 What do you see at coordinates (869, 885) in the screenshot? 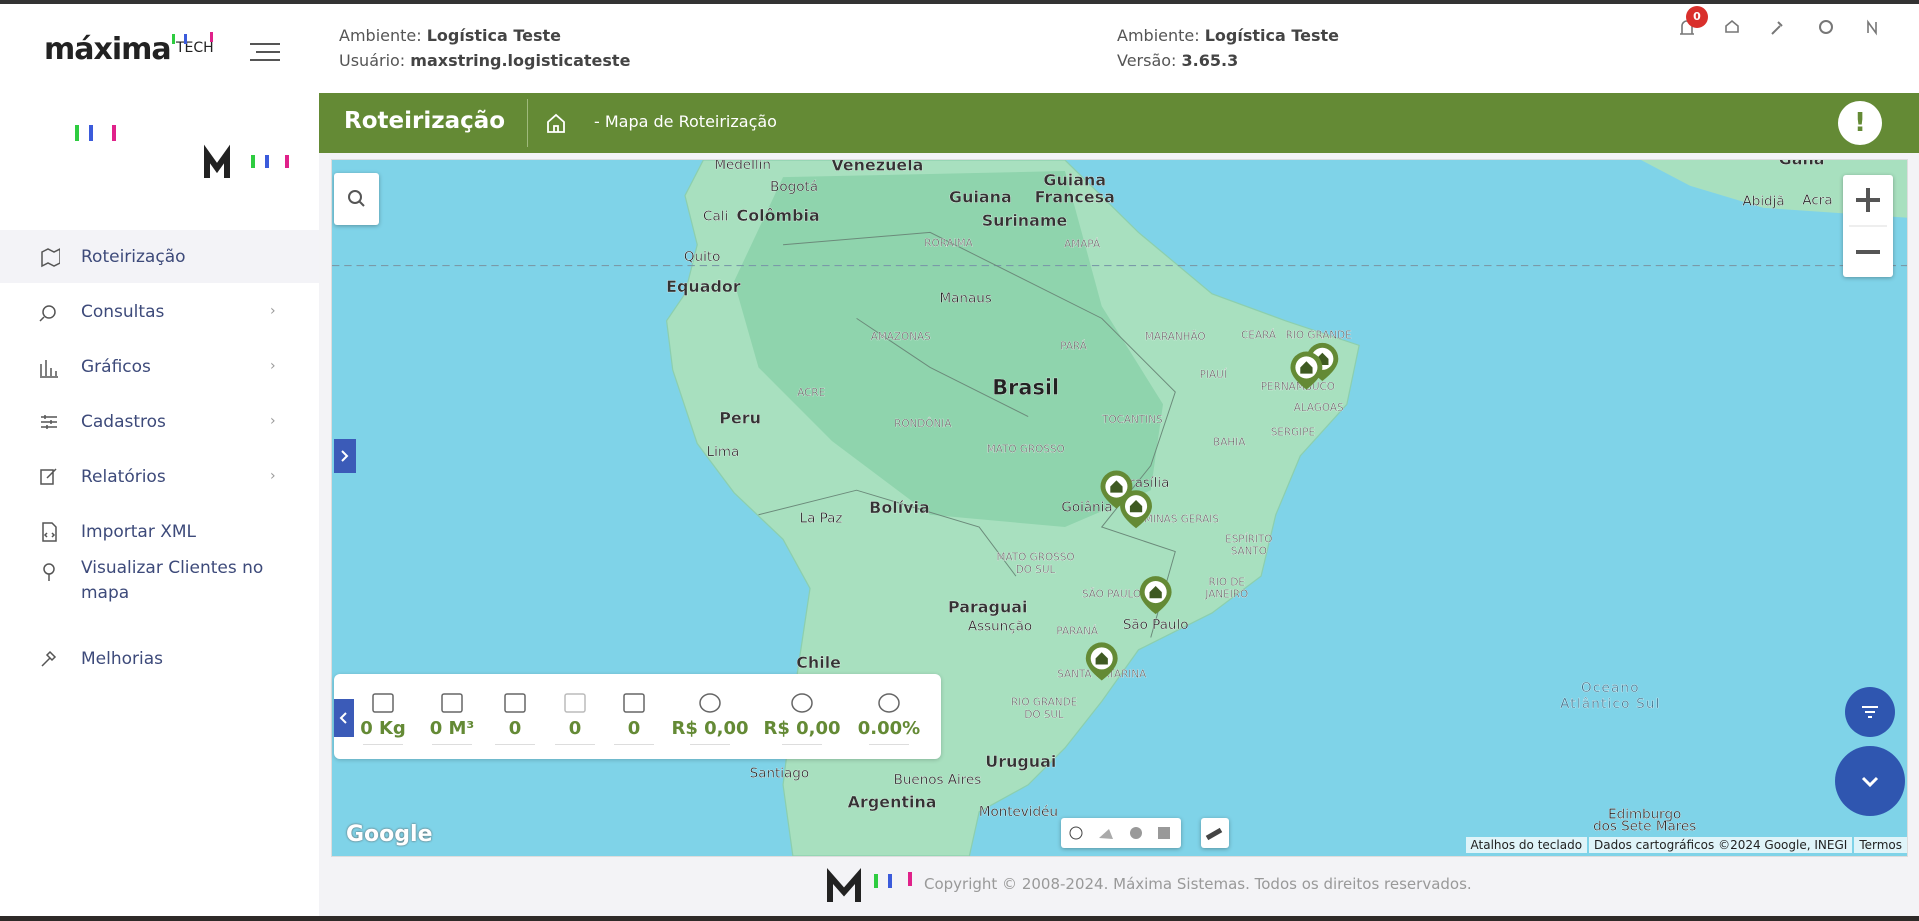
I see `footer-logo` at bounding box center [869, 885].